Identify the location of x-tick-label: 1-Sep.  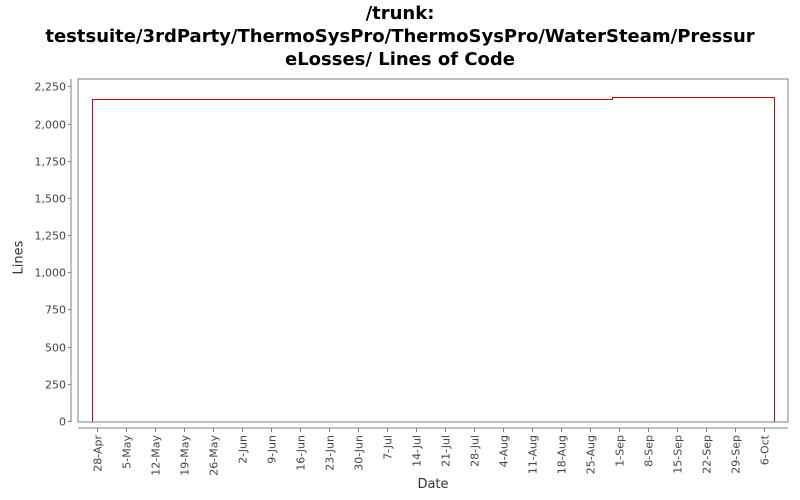
(620, 451).